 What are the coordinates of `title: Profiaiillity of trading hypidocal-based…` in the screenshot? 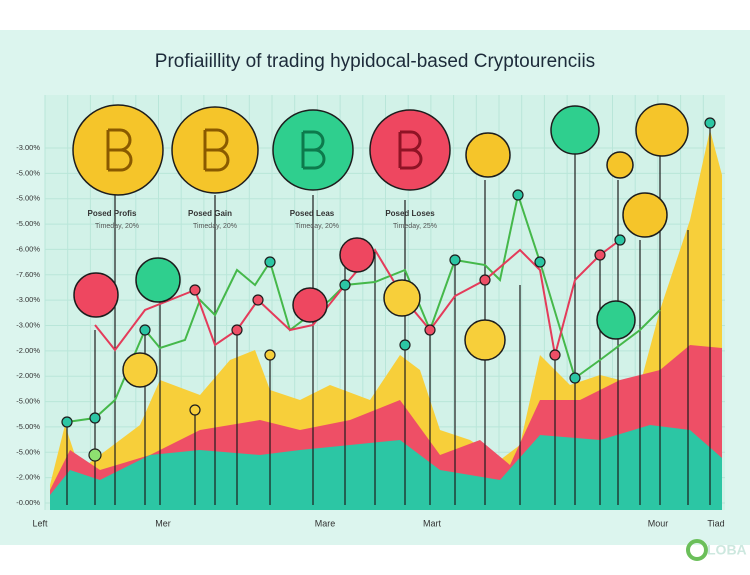 It's located at (375, 61).